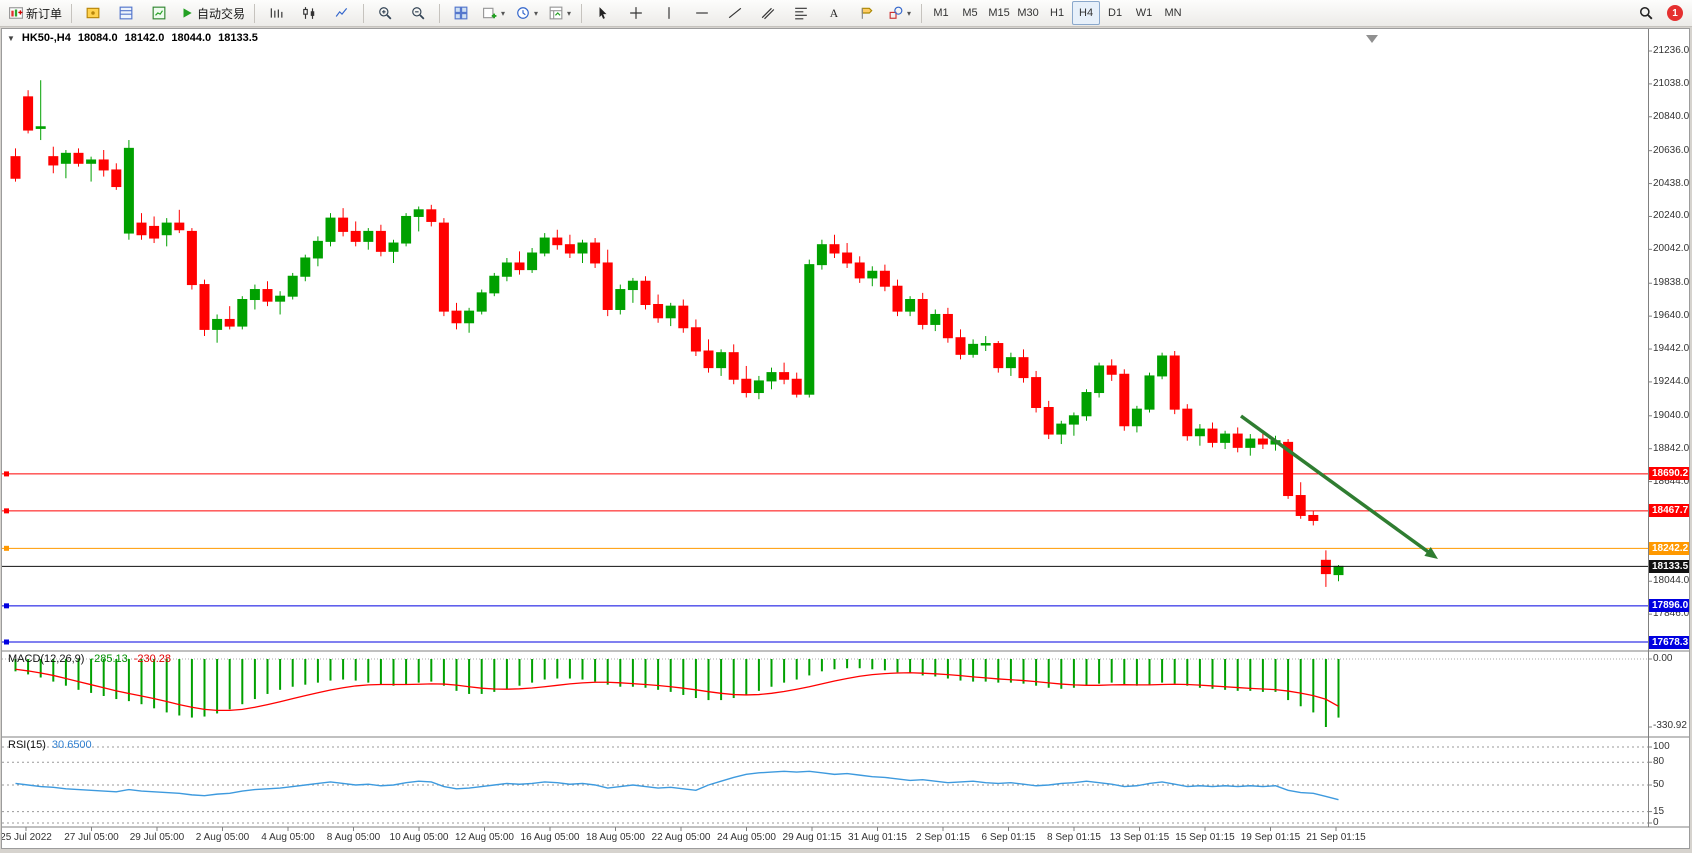 The height and width of the screenshot is (853, 1692). Describe the element at coordinates (1671, 316) in the screenshot. I see `price-tick-label: 19640.0` at that location.